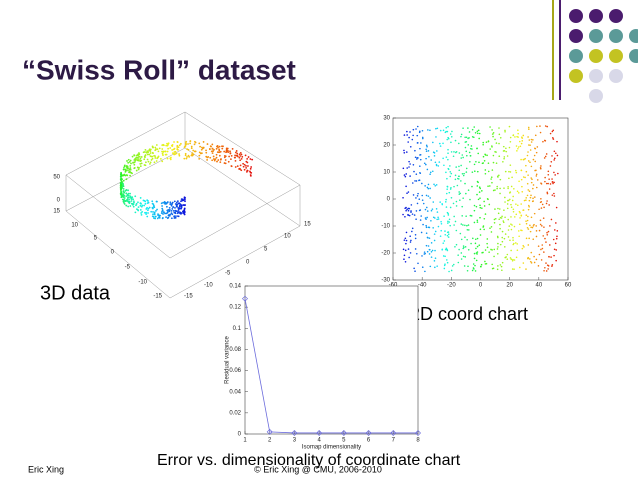  What do you see at coordinates (331, 366) in the screenshot?
I see `series-line` at bounding box center [331, 366].